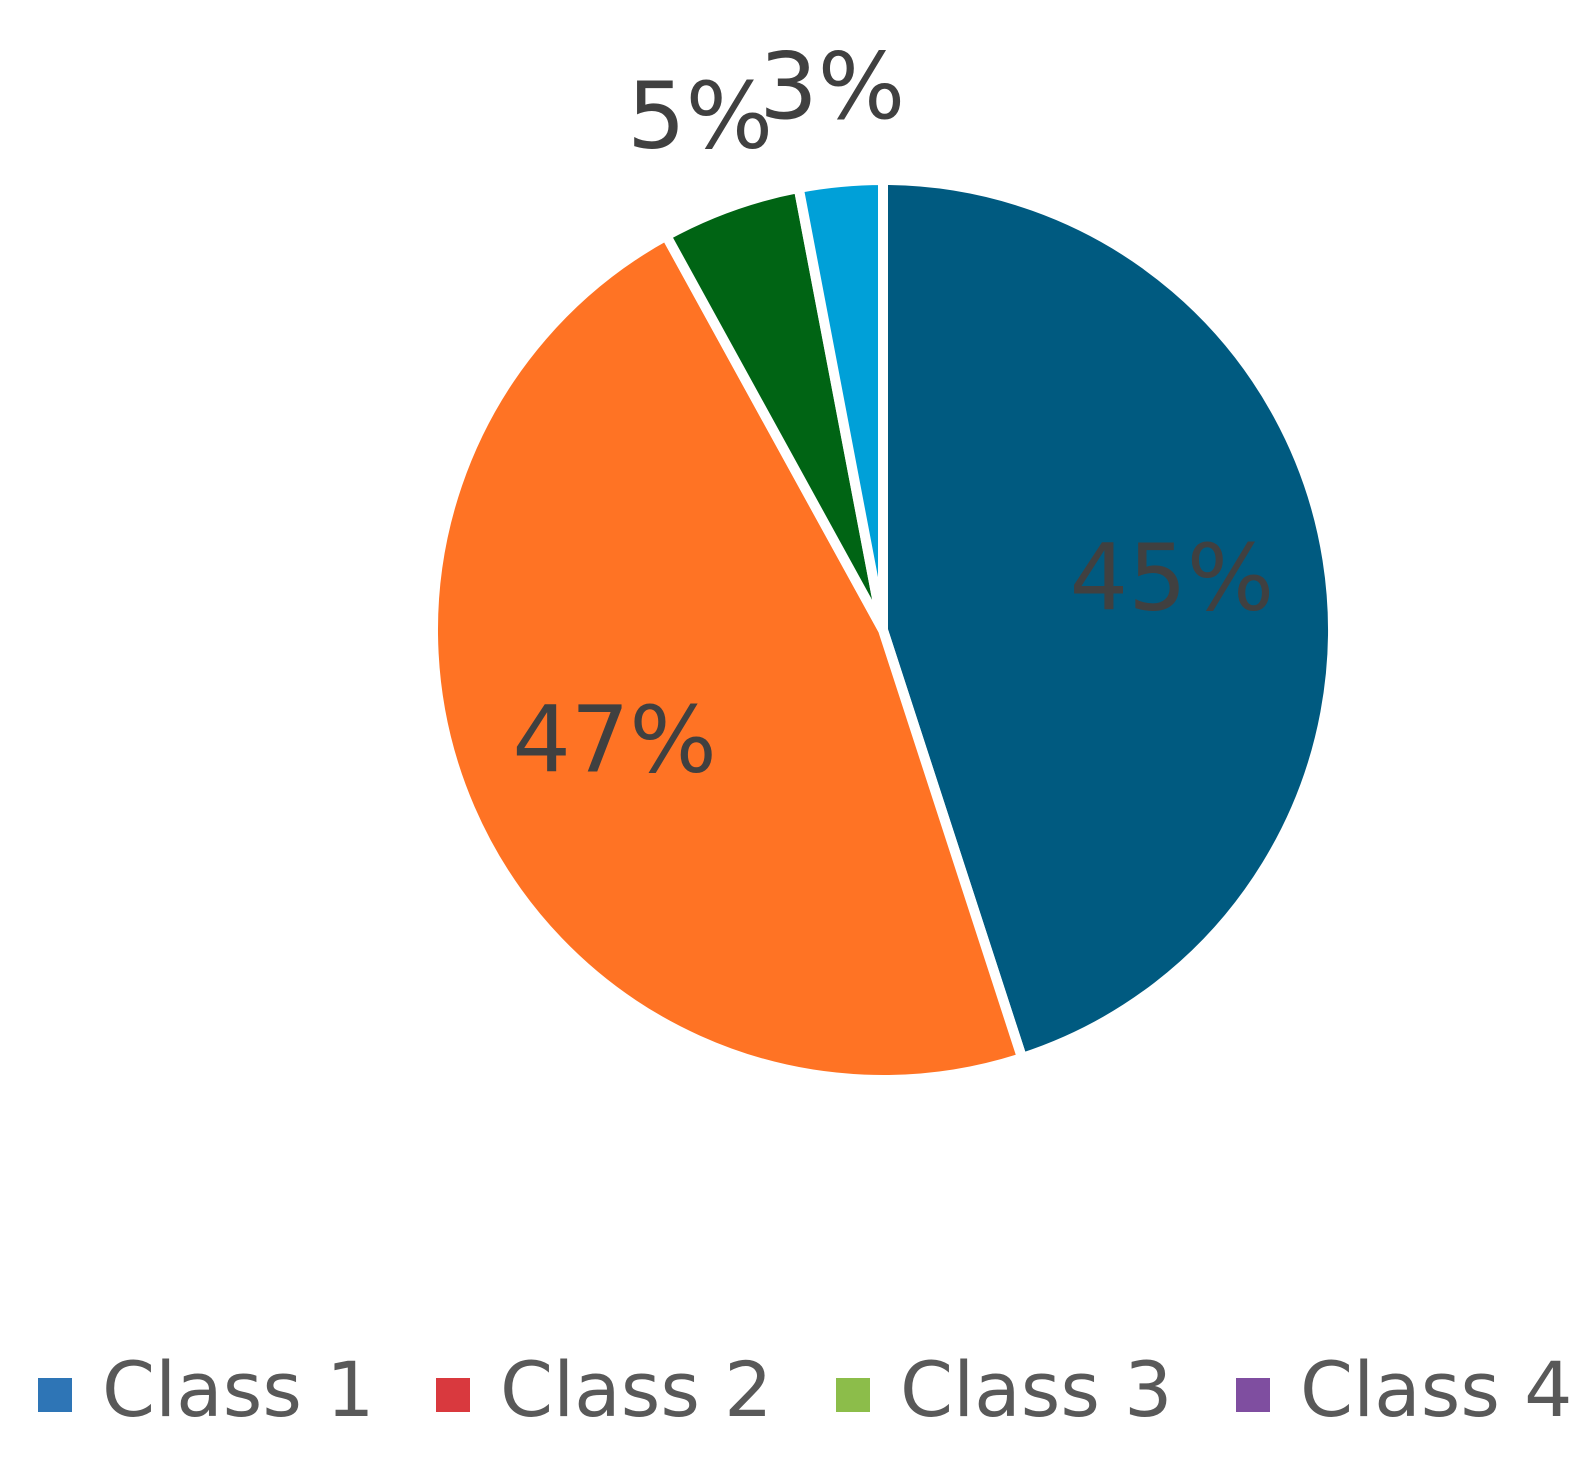 This screenshot has height=1480, width=1578. What do you see at coordinates (1436, 1389) in the screenshot?
I see `legend-label: Class 4` at bounding box center [1436, 1389].